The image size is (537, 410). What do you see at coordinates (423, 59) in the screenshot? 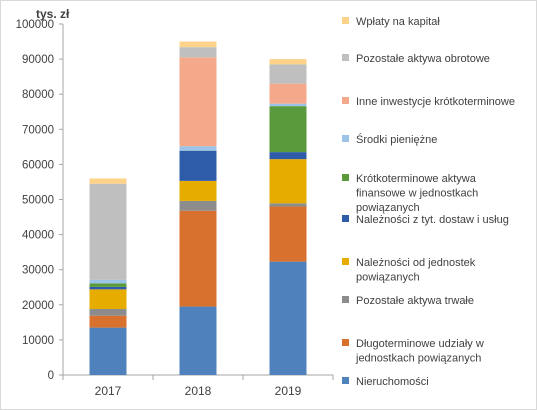
I see `legend-entry: Pozostałe aktywa obrotowe` at bounding box center [423, 59].